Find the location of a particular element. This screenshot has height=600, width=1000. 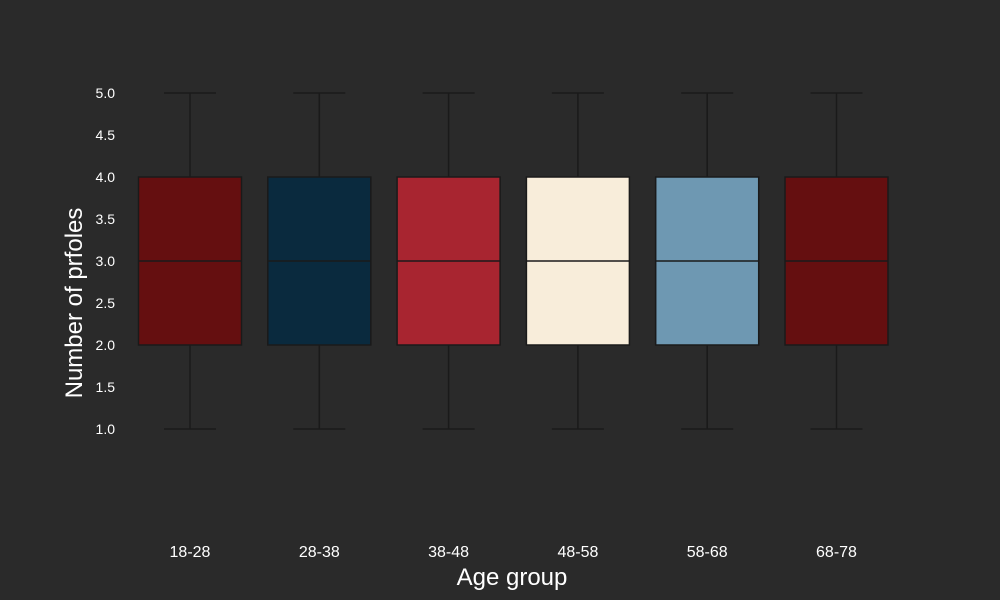

x-axis-title: Age group is located at coordinates (512, 577).